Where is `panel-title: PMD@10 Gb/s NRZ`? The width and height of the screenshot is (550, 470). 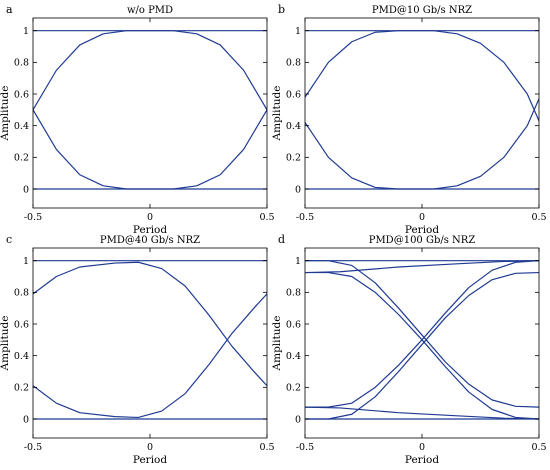 panel-title: PMD@10 Gb/s NRZ is located at coordinates (422, 10).